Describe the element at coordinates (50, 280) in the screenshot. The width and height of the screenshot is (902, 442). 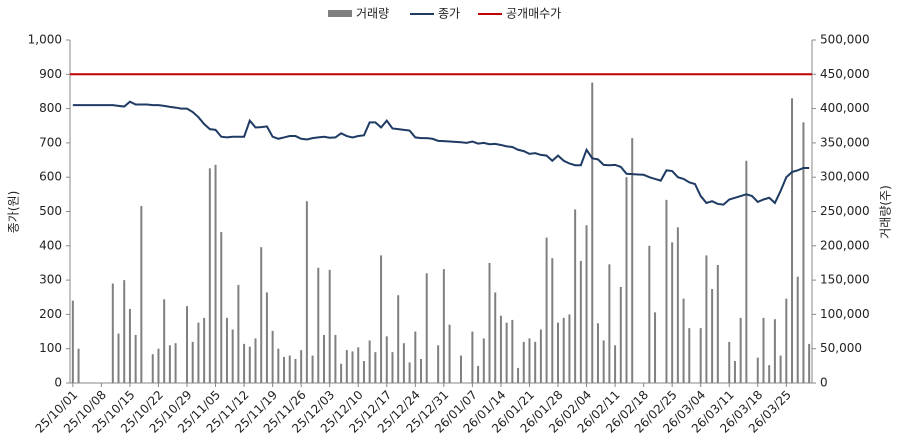
I see `y-tick-label: 300` at that location.